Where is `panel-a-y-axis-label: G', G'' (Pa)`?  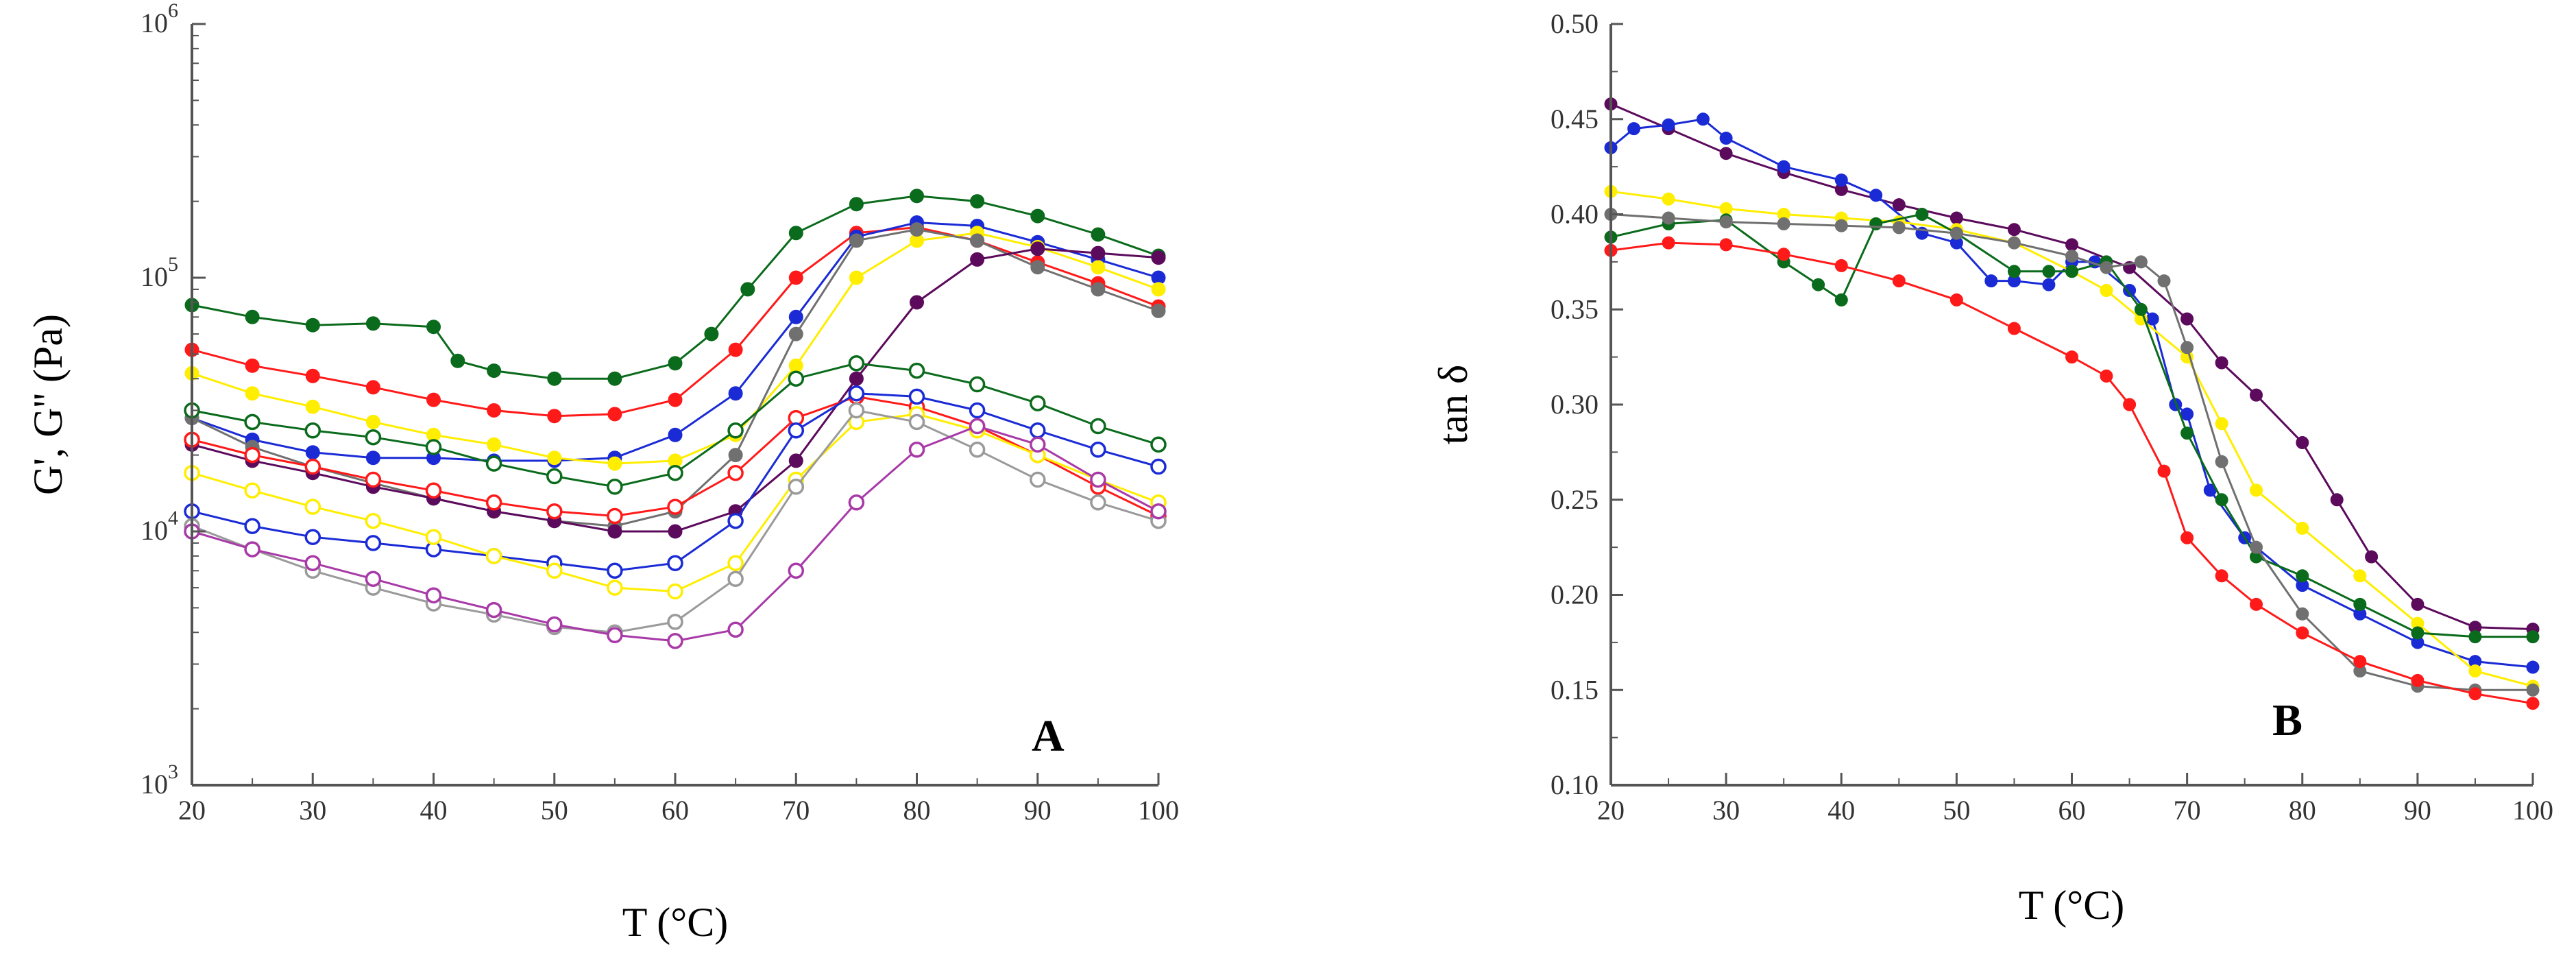
panel-a-y-axis-label: G', G'' (Pa) is located at coordinates (48, 404).